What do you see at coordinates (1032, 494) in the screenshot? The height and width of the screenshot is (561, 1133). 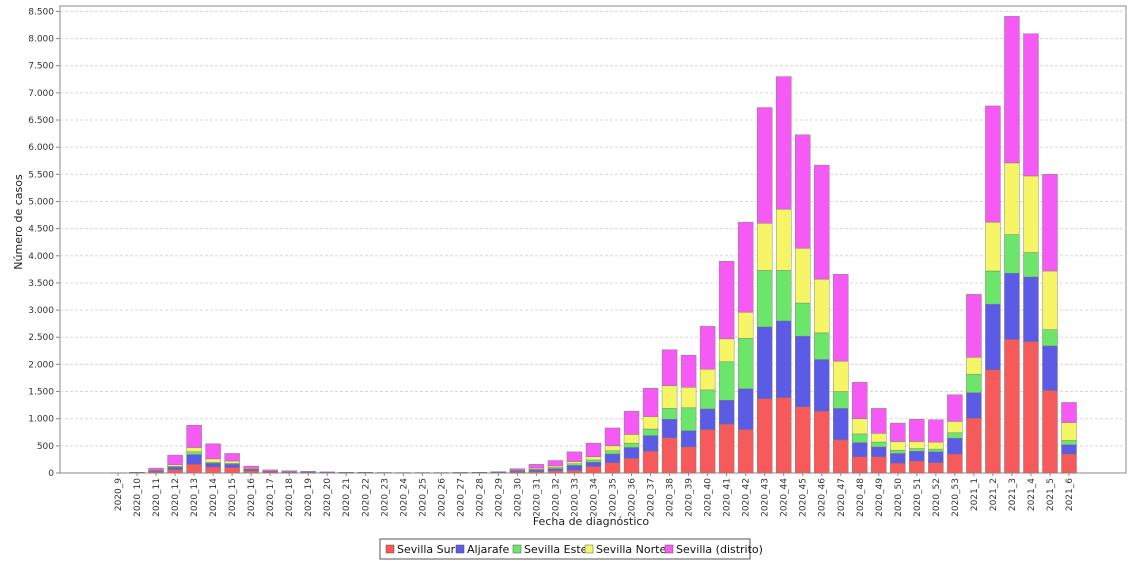 I see `x-tick-label: 2021_4` at bounding box center [1032, 494].